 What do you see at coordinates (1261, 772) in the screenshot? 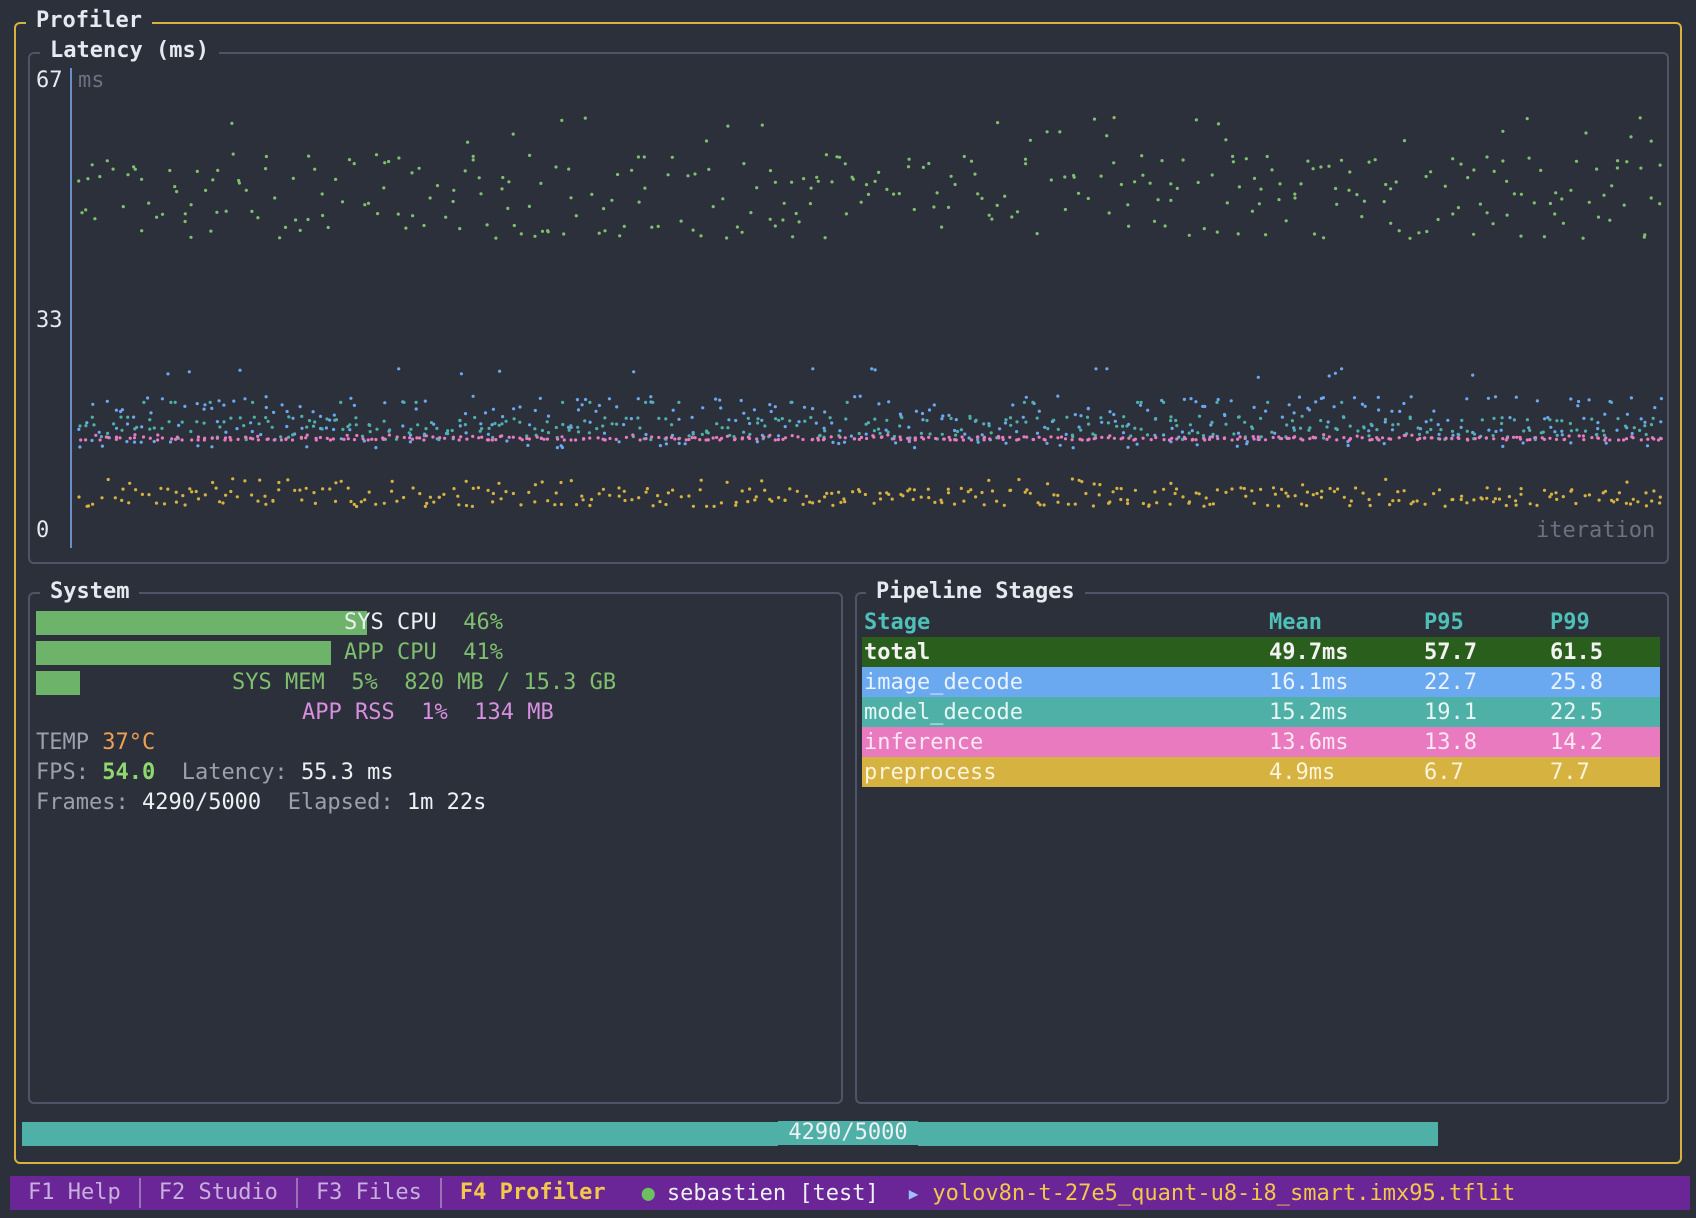
I see `table-row: preprocess 4.9ms 6.7 7.7` at bounding box center [1261, 772].